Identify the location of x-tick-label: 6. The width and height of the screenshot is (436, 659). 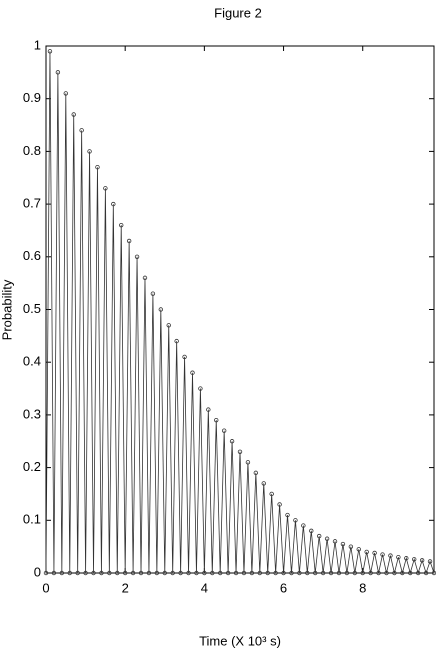
(283, 587).